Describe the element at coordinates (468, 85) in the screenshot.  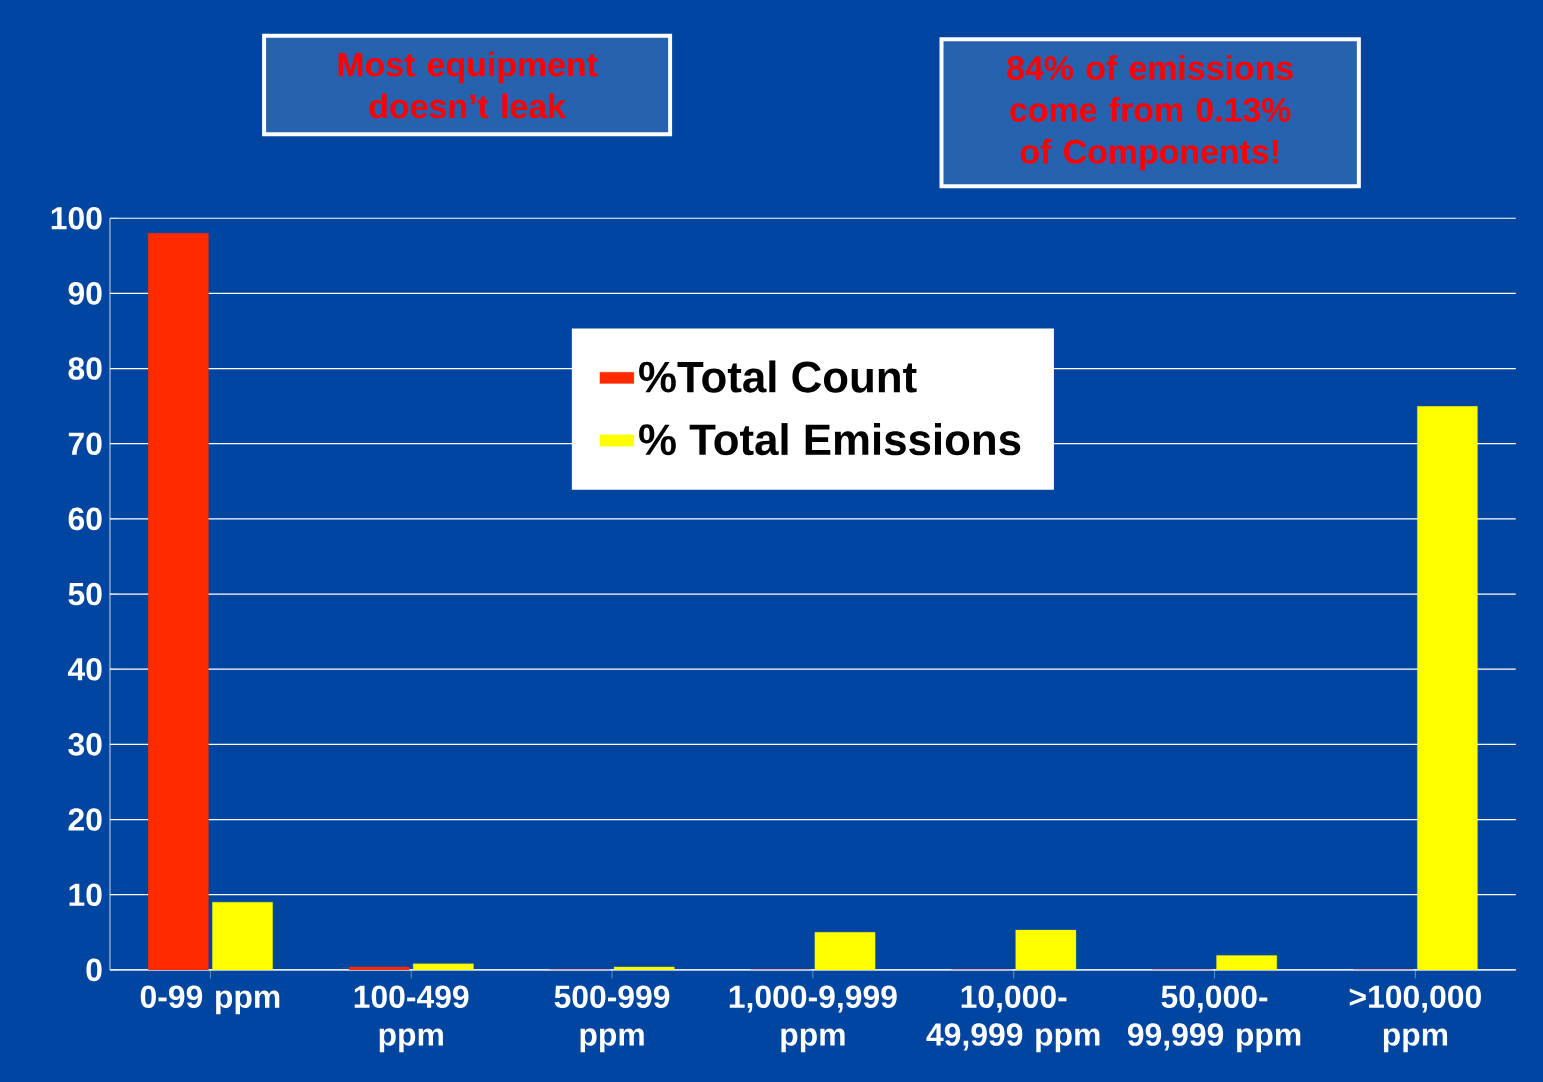
I see `text: Most equipment doesn’t leak` at that location.